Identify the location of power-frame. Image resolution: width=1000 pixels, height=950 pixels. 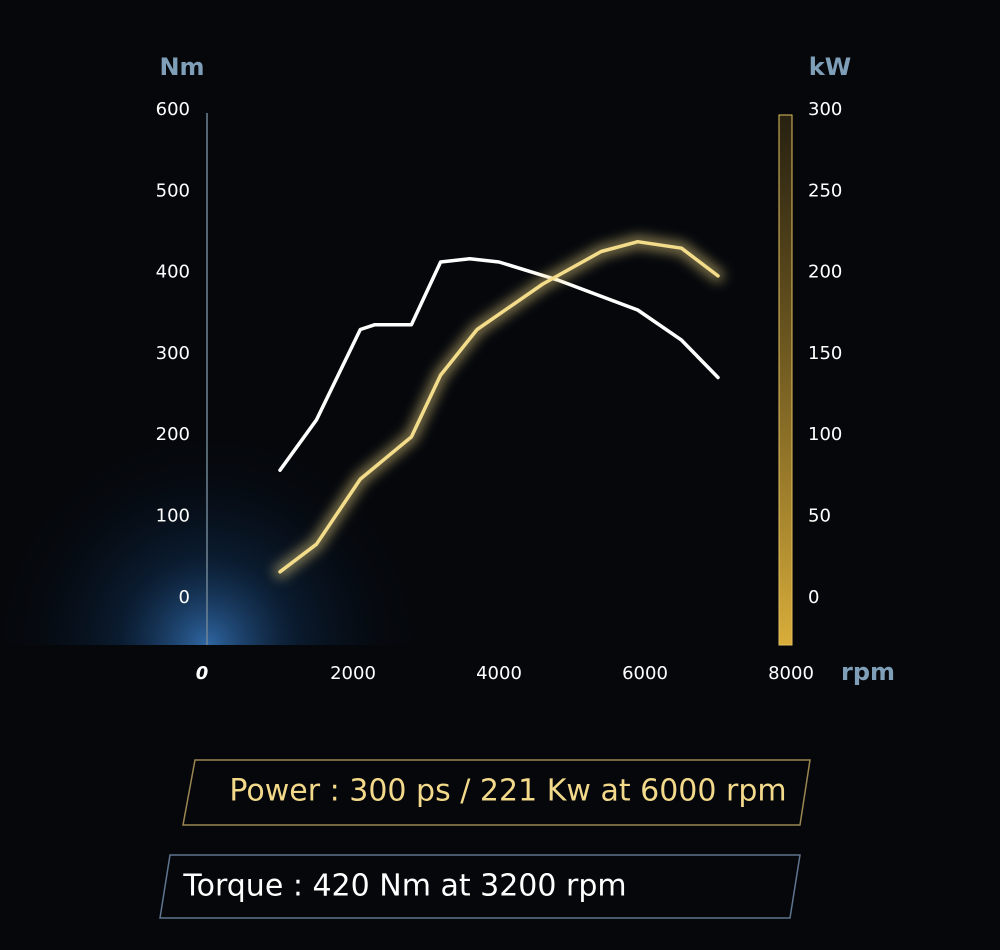
(496, 792).